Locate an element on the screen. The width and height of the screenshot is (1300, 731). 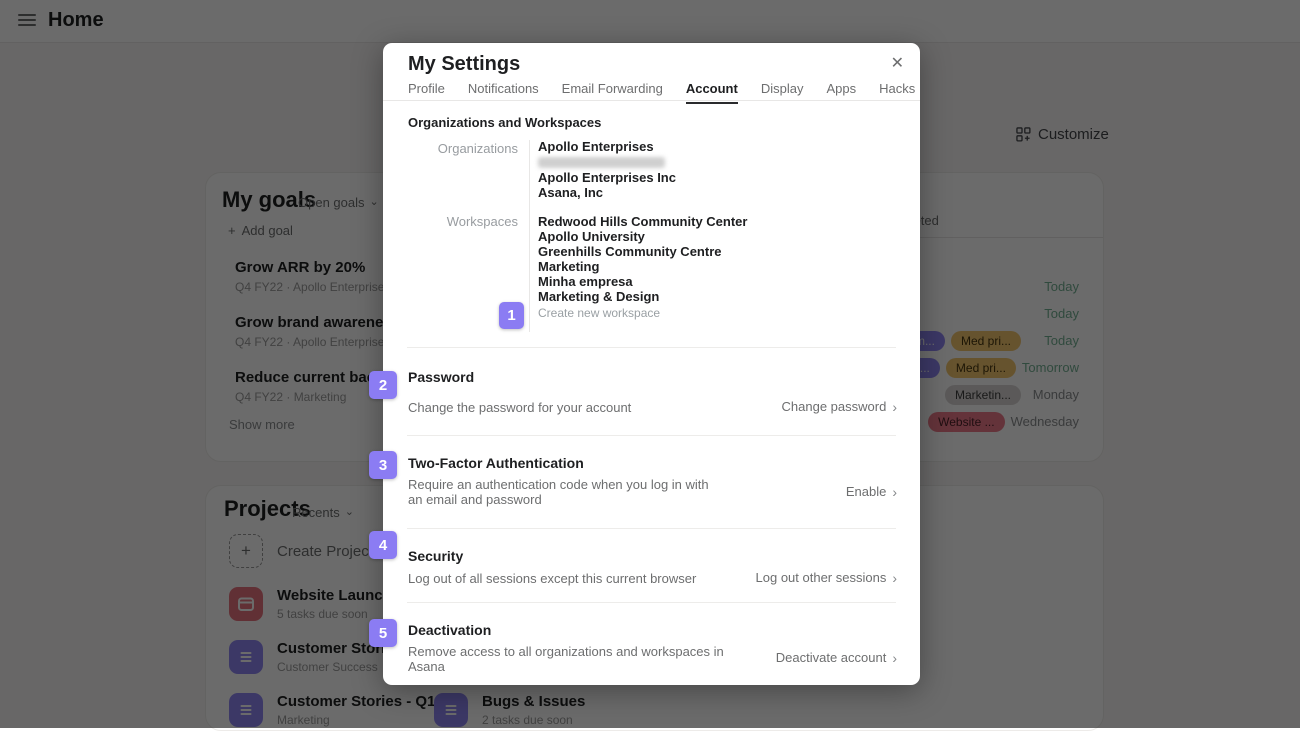
create-workspace-link: Create new workspace is located at coordinates (599, 313).